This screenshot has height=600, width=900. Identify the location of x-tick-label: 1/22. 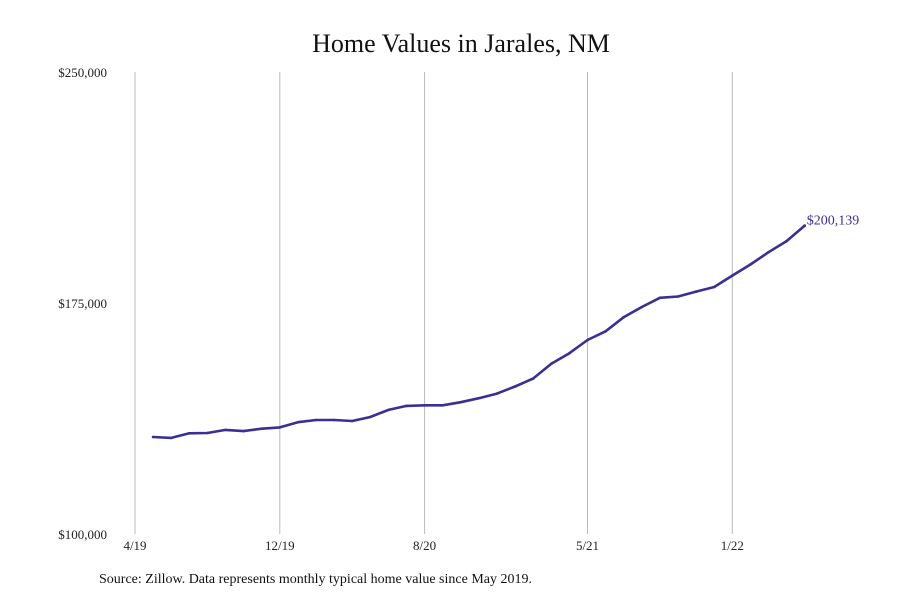
(732, 545).